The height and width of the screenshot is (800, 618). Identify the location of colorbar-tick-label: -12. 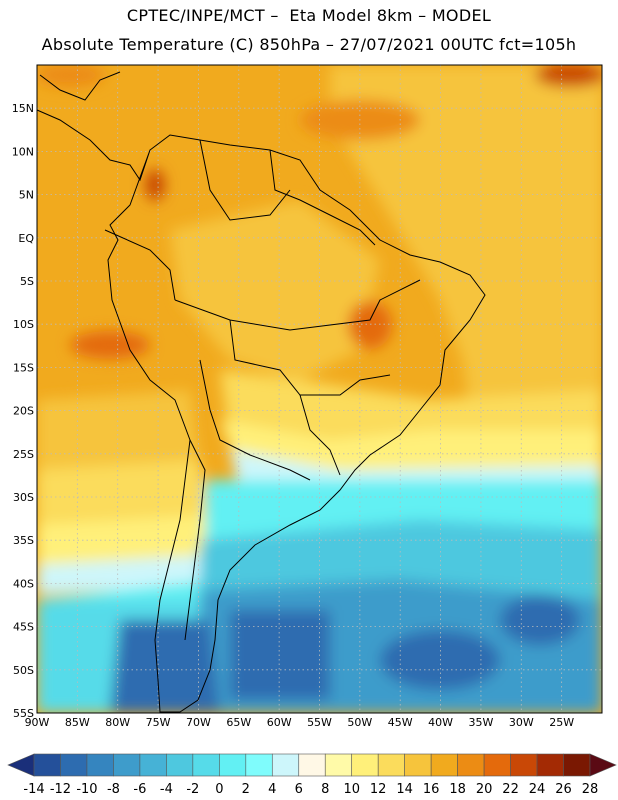
(60, 789).